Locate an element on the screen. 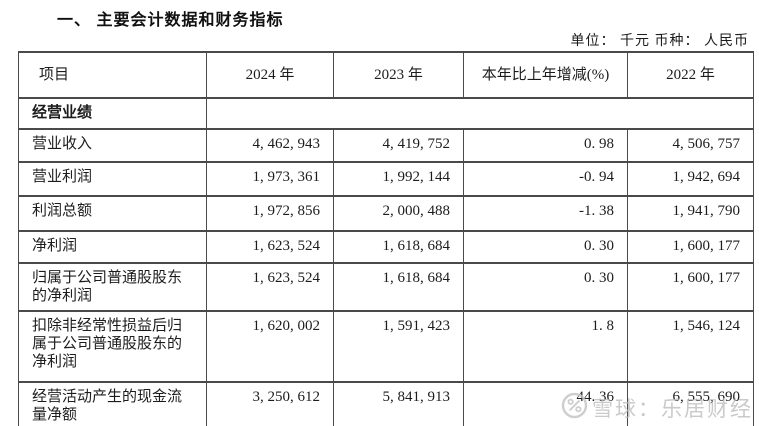 This screenshot has height=426, width=759. column-header-2022: 2022 年 is located at coordinates (690, 75).